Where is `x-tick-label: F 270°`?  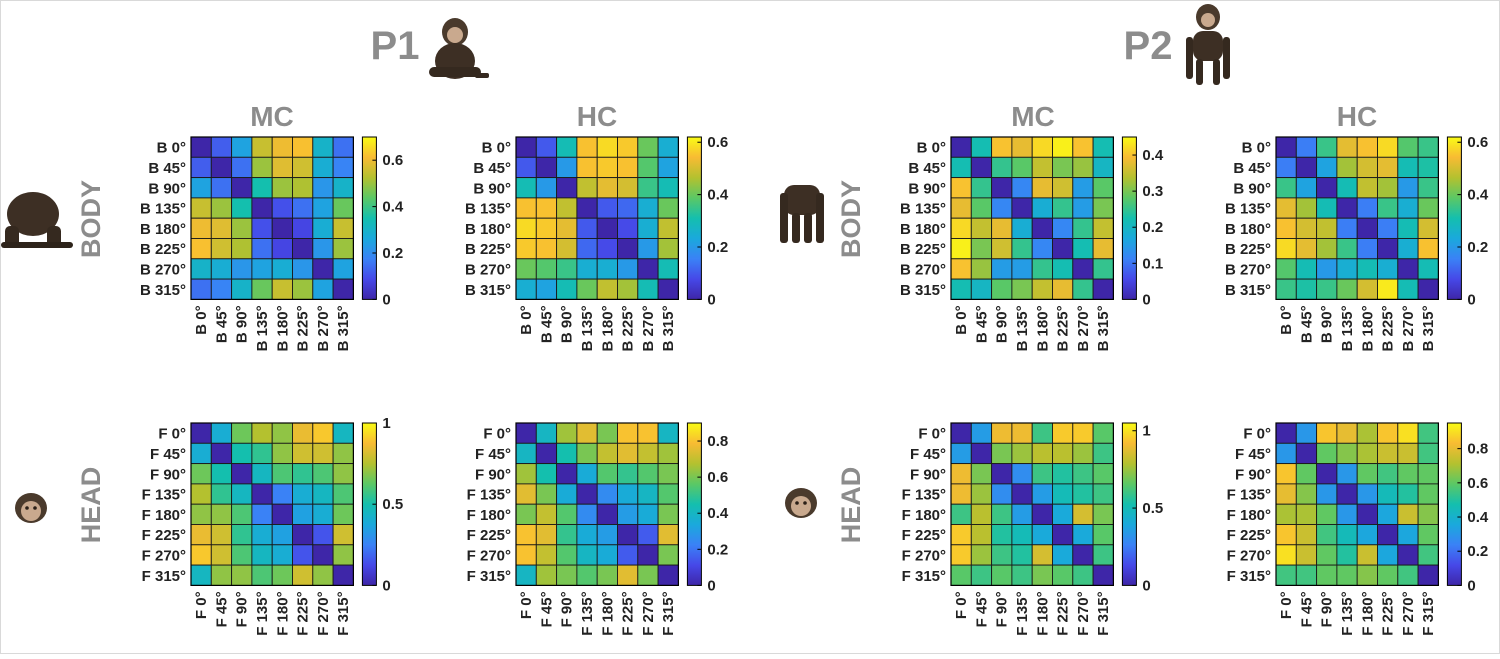 x-tick-label: F 270° is located at coordinates (1083, 613).